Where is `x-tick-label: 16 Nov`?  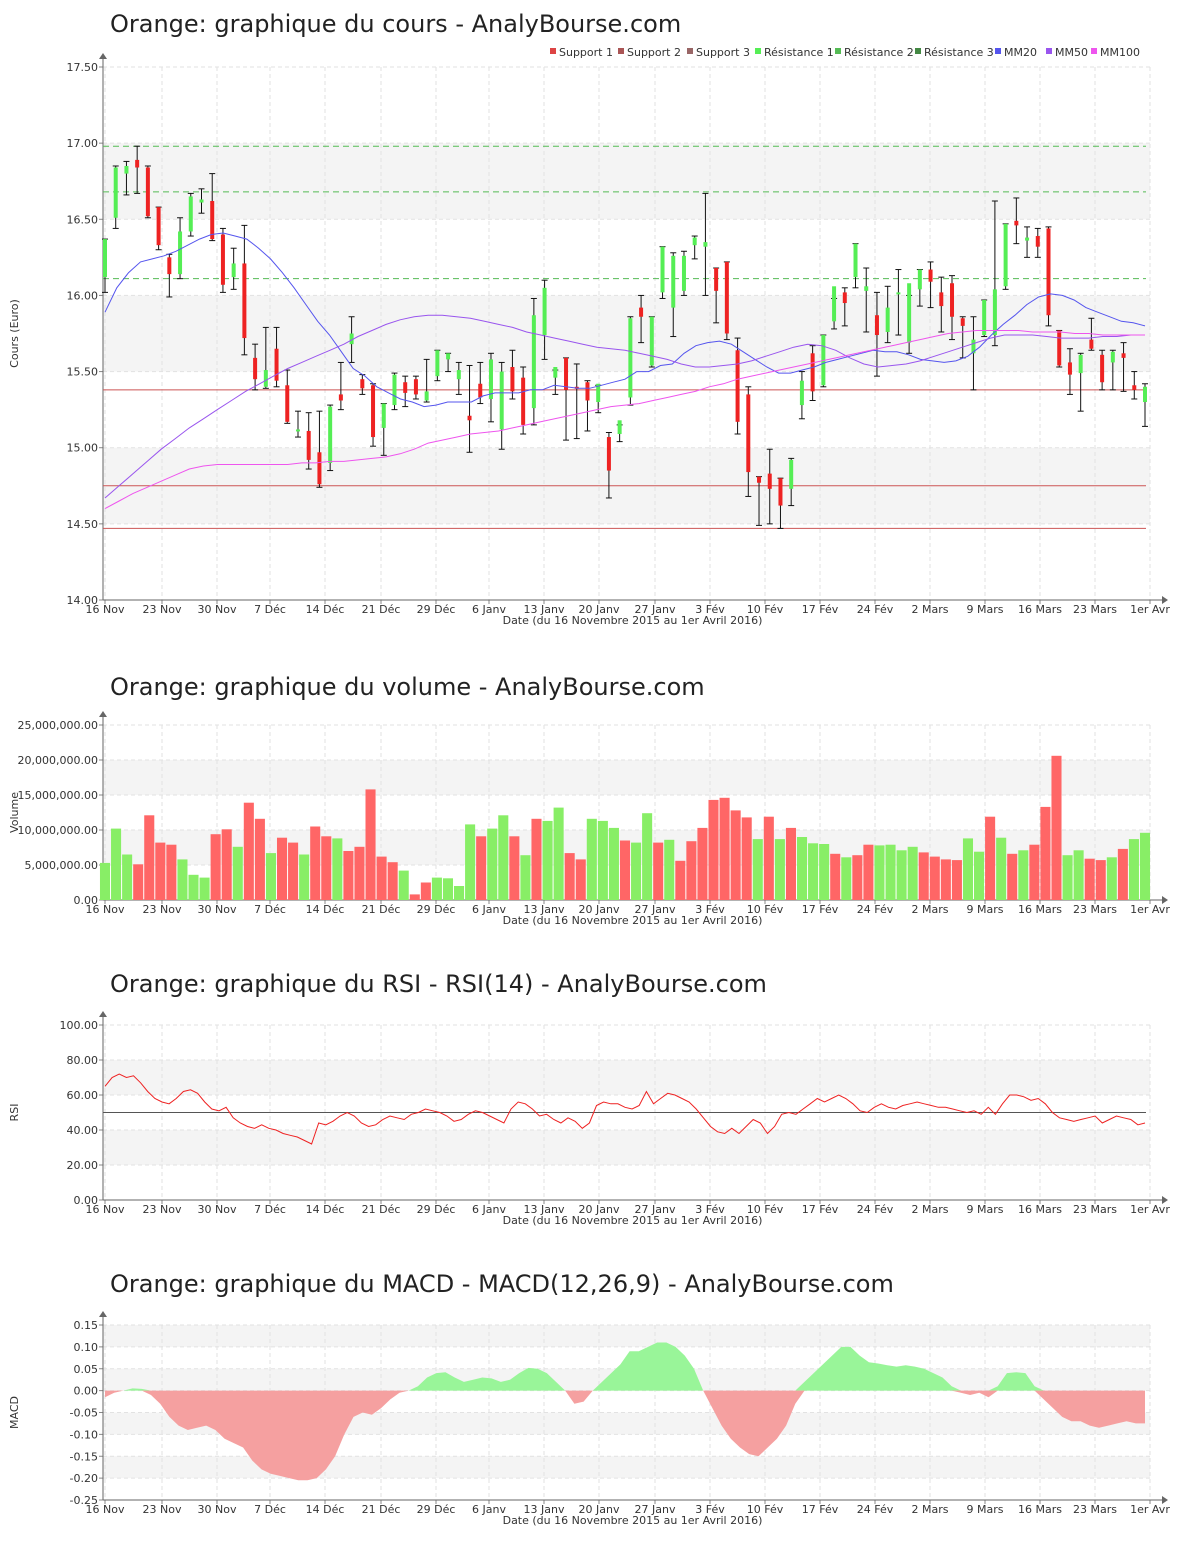 x-tick-label: 16 Nov is located at coordinates (105, 1209).